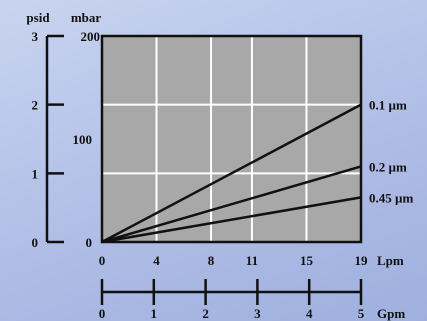  Describe the element at coordinates (91, 36) in the screenshot. I see `mbar-tick-label: 200` at that location.